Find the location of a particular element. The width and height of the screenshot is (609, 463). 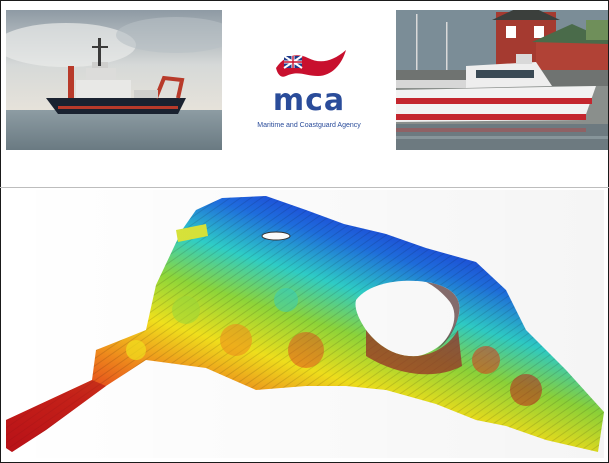

logo-wordmark: mca is located at coordinates (309, 100).